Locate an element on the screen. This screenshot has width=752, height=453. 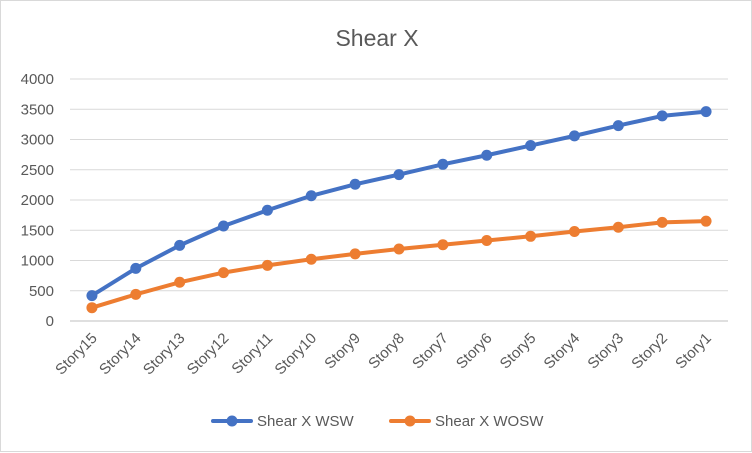
y-tick-label: 500 is located at coordinates (41, 291).